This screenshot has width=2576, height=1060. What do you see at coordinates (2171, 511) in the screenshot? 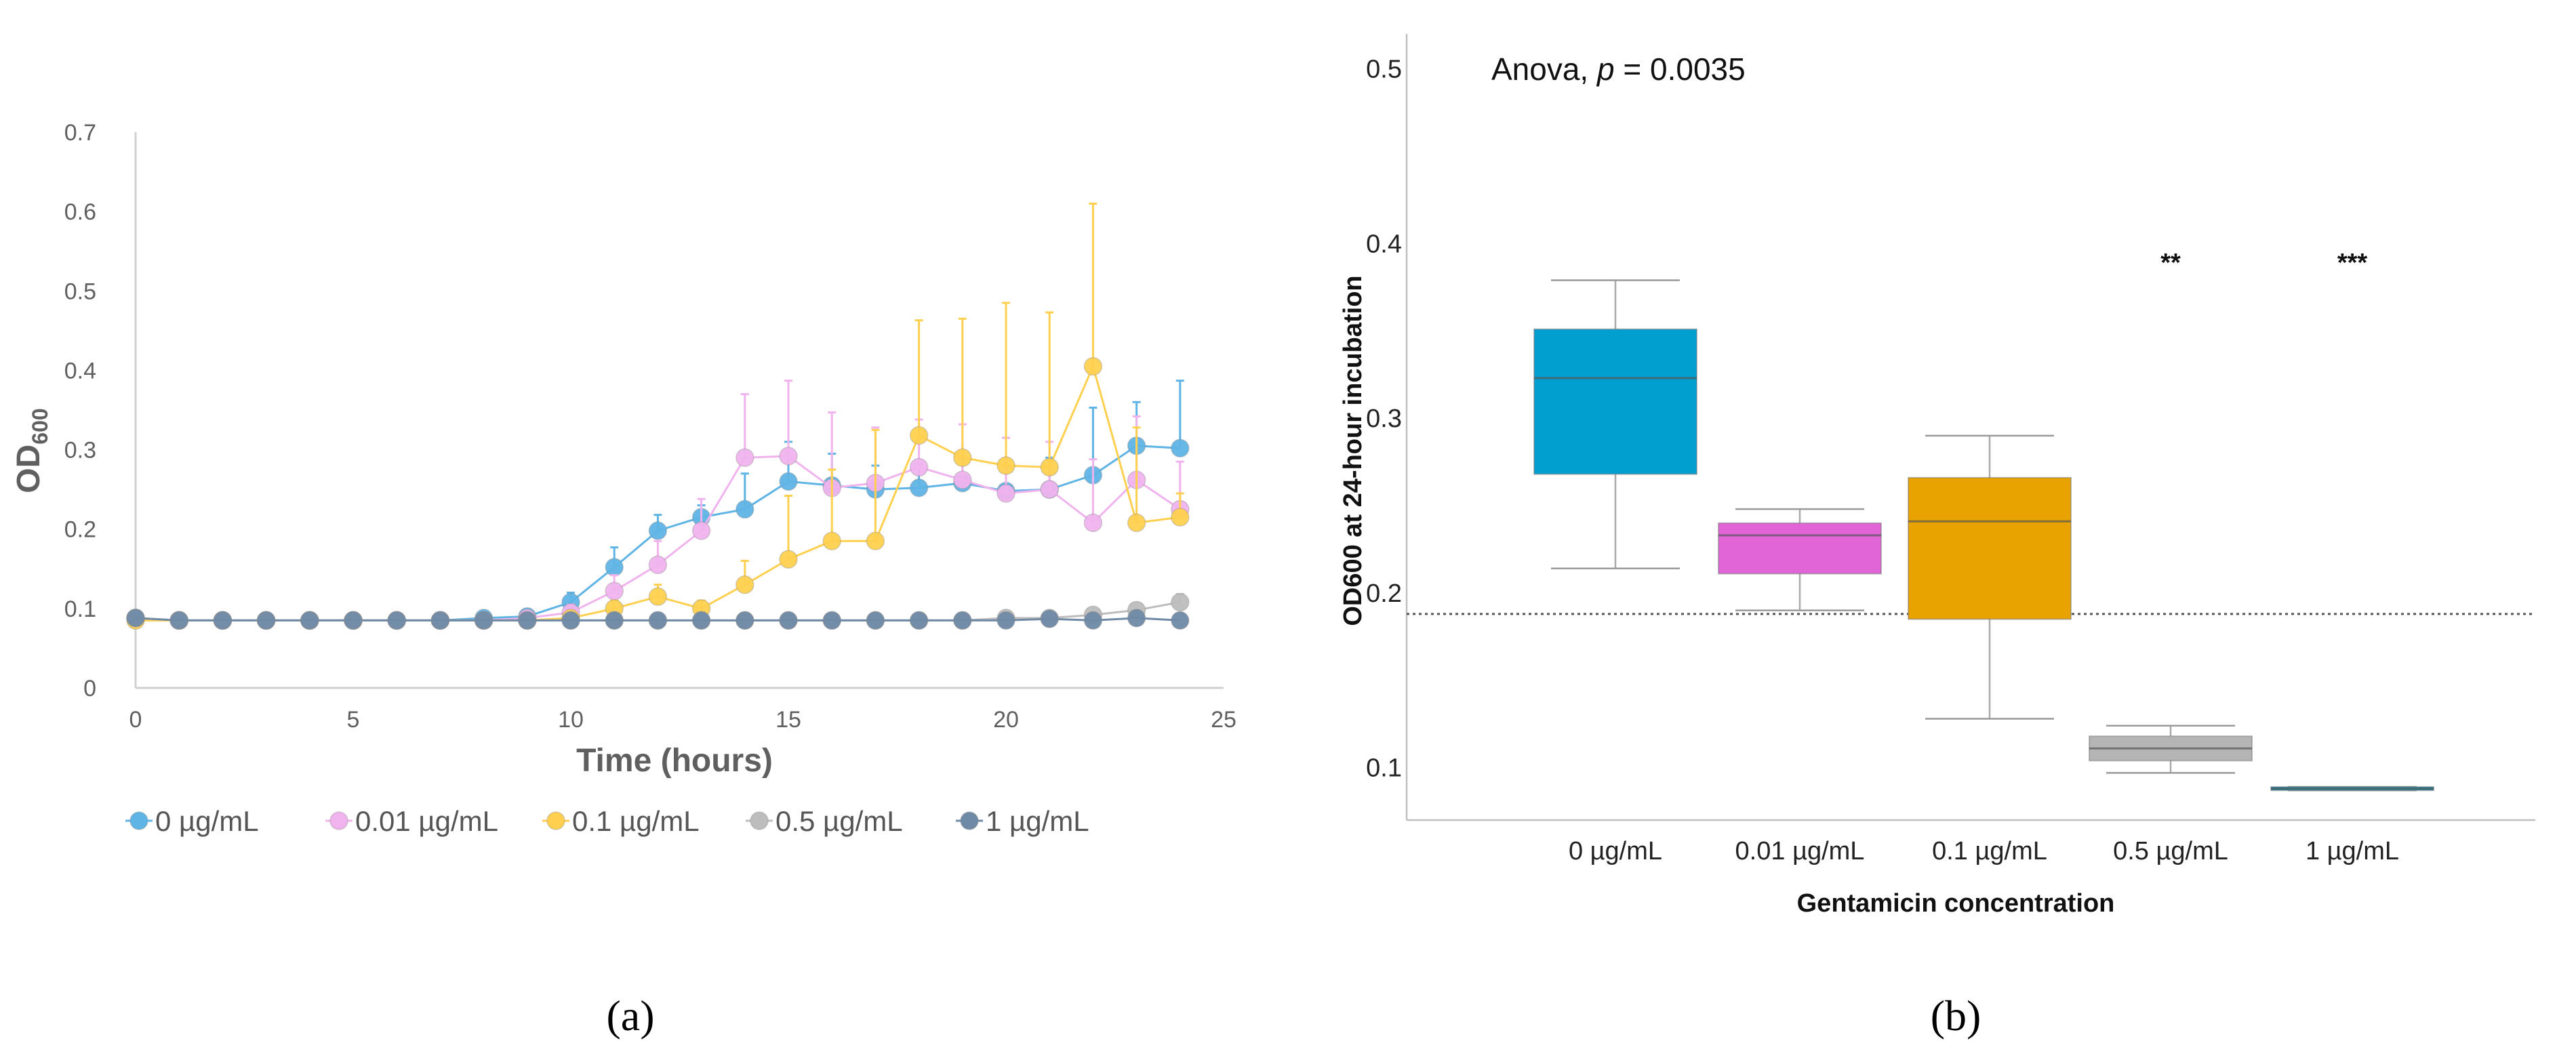
I see `box-3: **` at bounding box center [2171, 511].